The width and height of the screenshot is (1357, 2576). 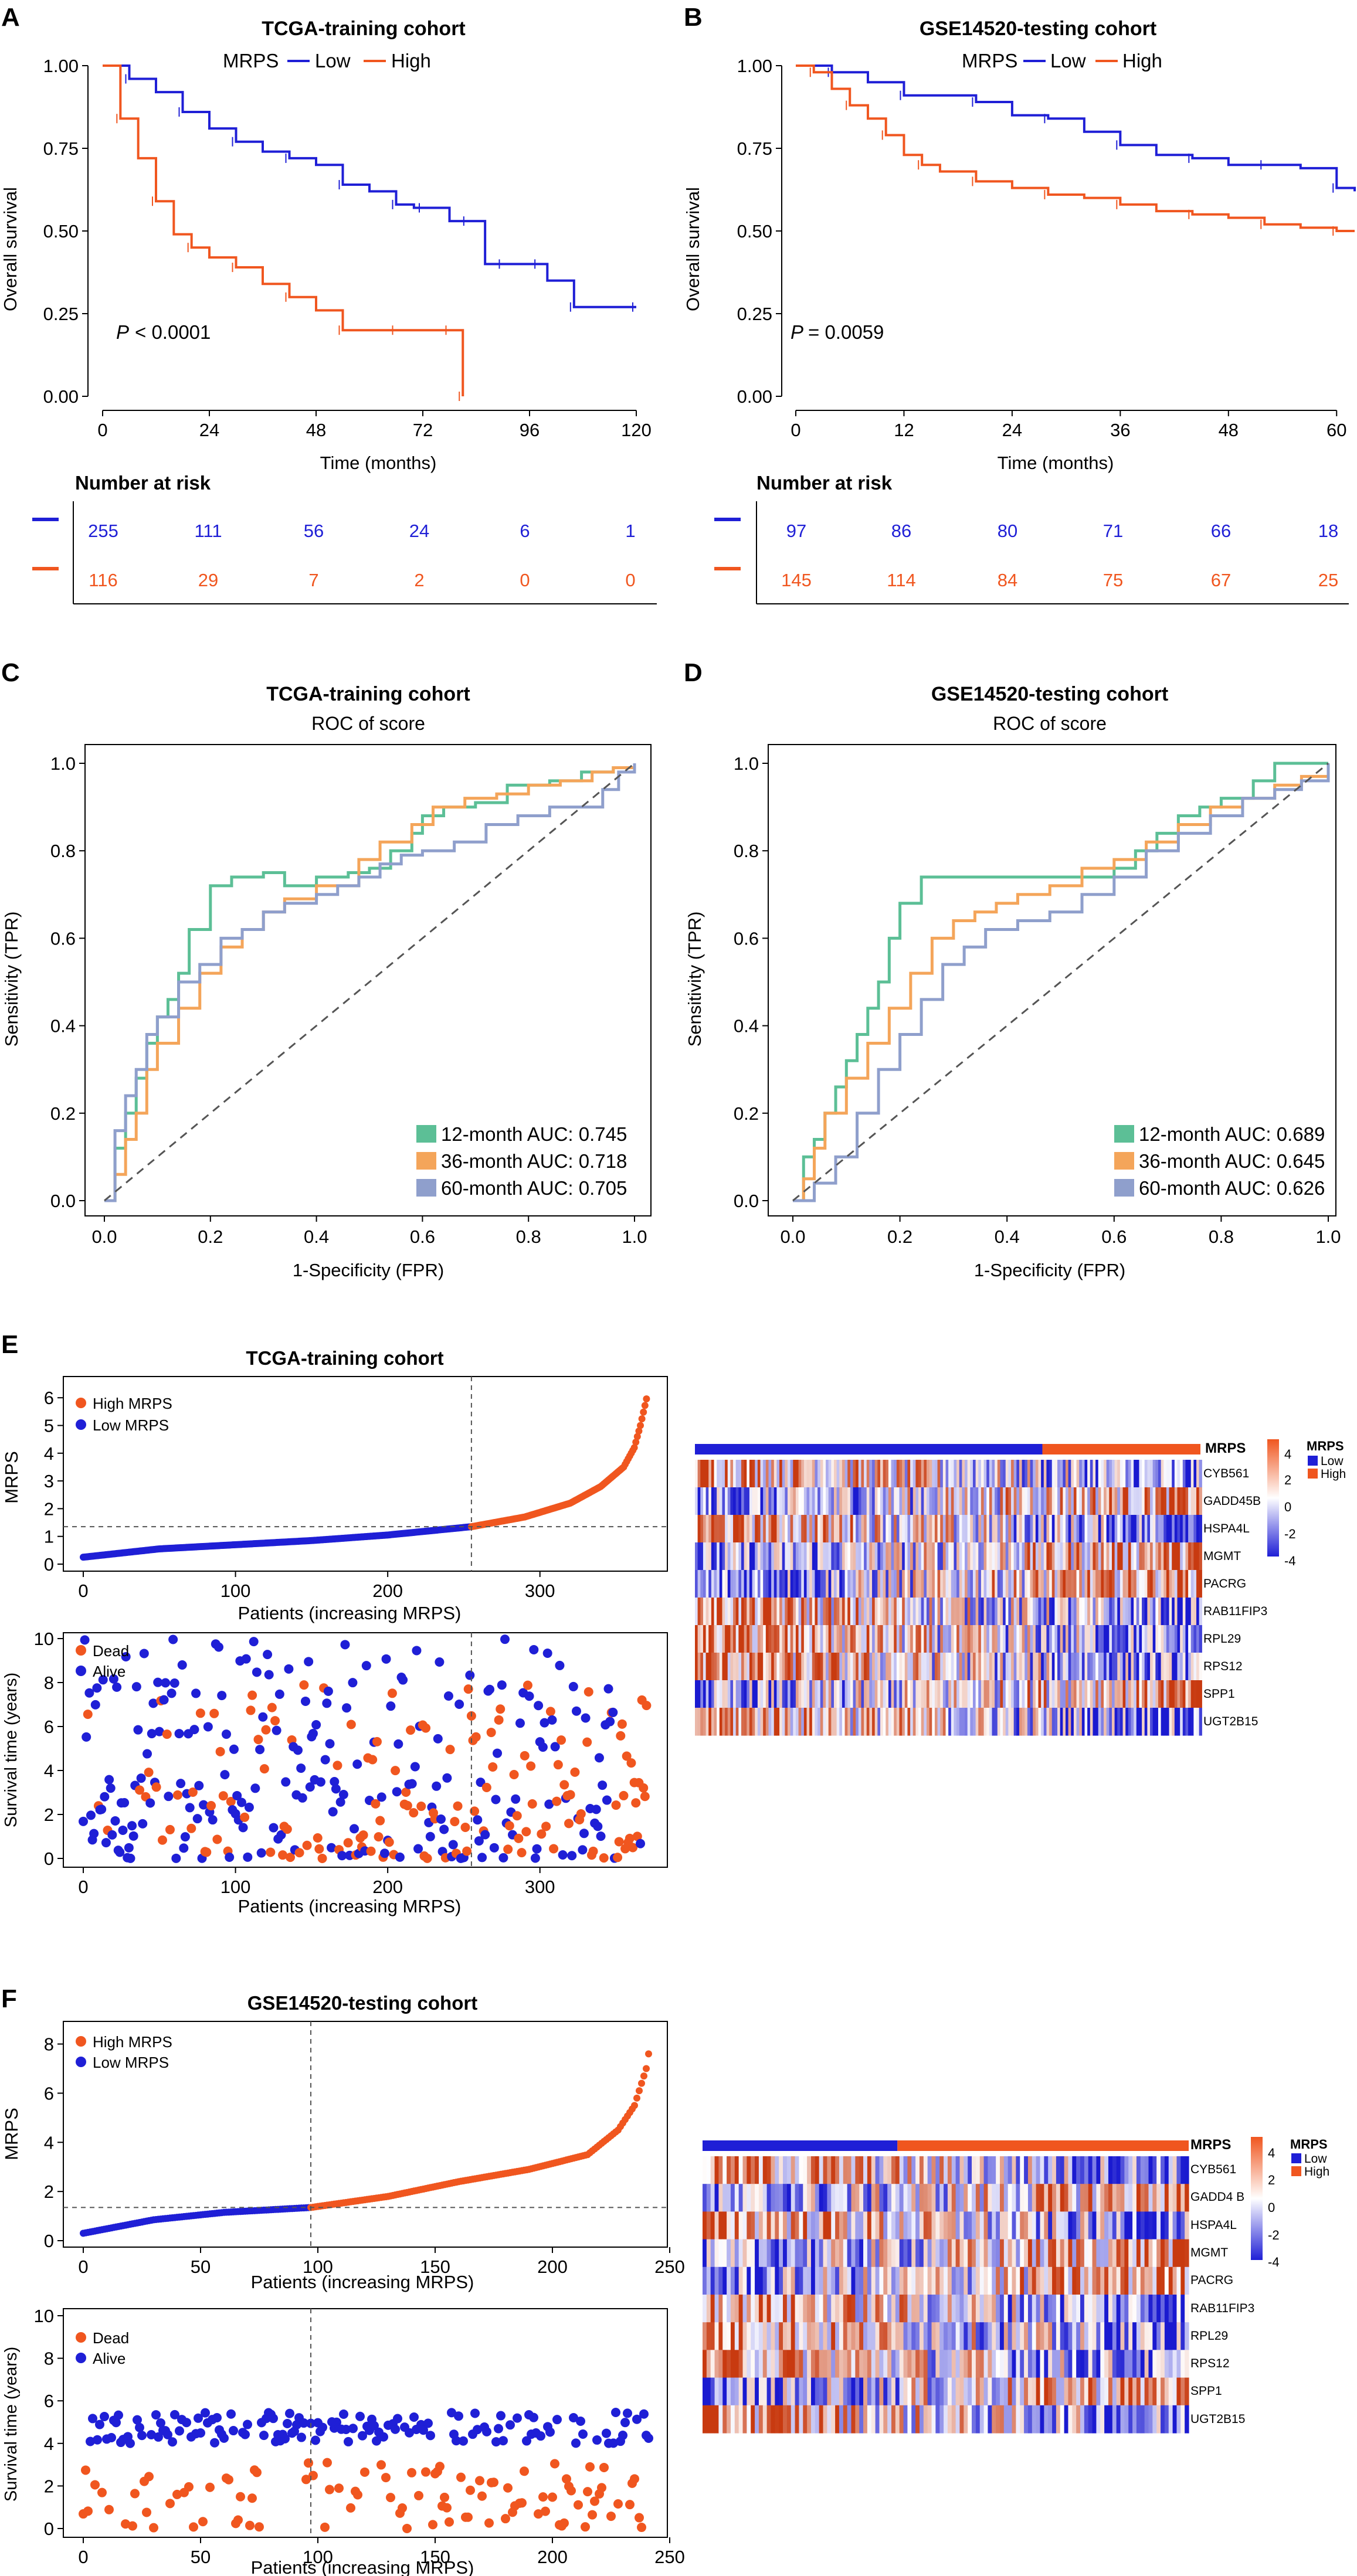 What do you see at coordinates (365, 1750) in the screenshot?
I see `survival-plot-frame` at bounding box center [365, 1750].